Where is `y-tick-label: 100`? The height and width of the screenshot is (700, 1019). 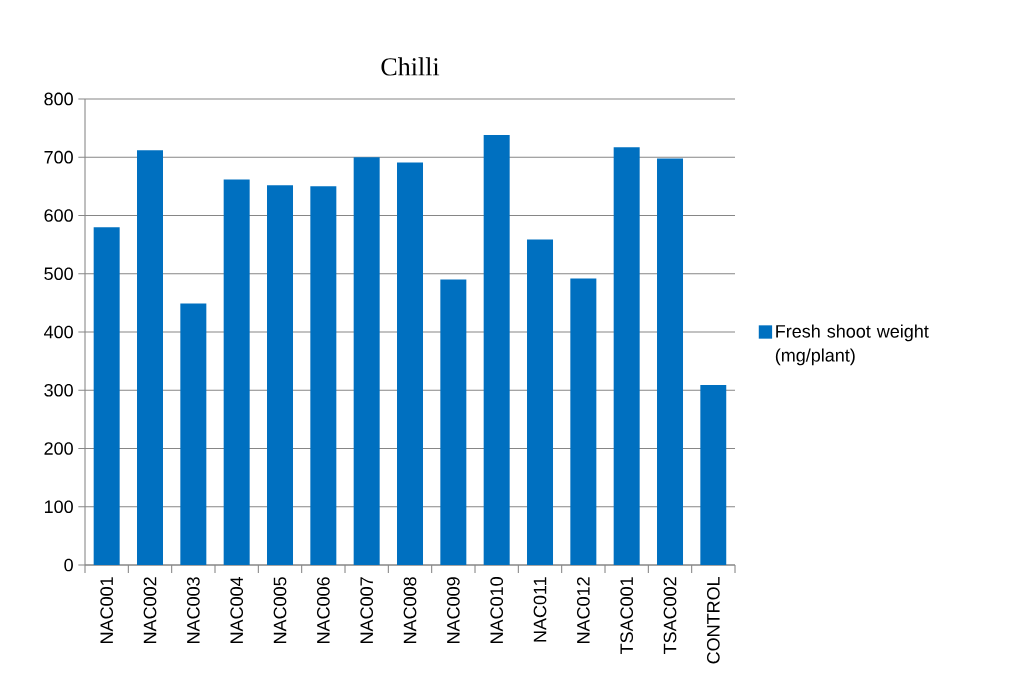
y-tick-label: 100 is located at coordinates (58, 507).